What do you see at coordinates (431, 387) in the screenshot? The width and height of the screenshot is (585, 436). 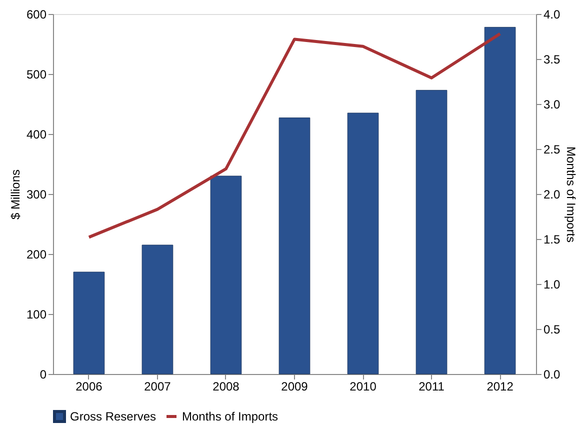 I see `x-tick-label: 2011` at bounding box center [431, 387].